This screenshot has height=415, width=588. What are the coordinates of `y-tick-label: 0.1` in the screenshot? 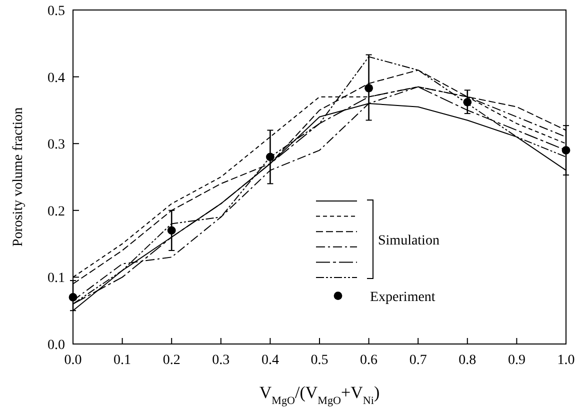 It's located at (56, 278).